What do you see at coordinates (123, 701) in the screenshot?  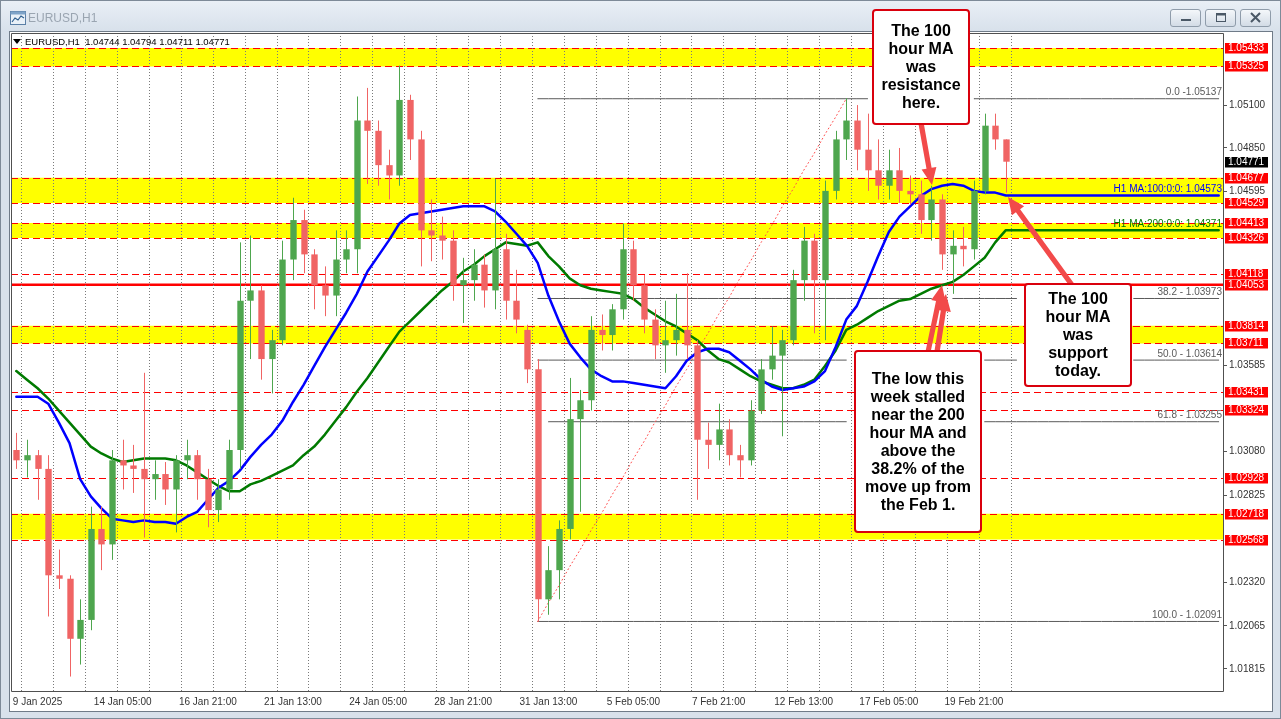 I see `x-tick-label: 14 Jan 05:00` at bounding box center [123, 701].